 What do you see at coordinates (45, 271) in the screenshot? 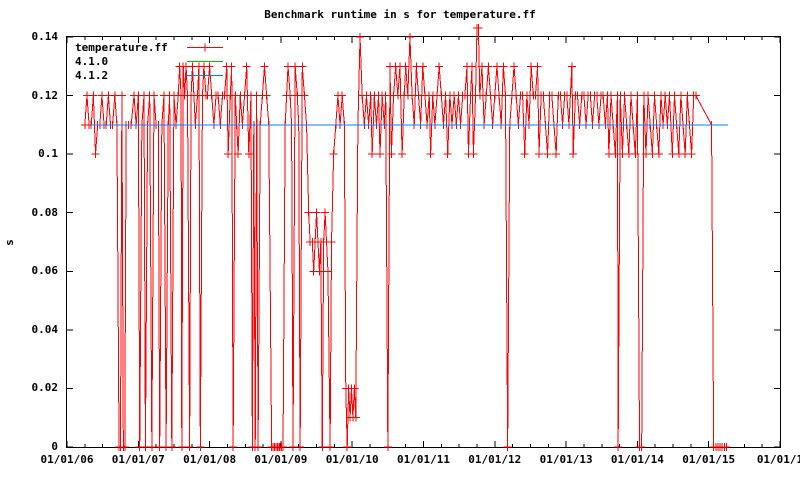
I see `y-tick-label: 0.06` at bounding box center [45, 271].